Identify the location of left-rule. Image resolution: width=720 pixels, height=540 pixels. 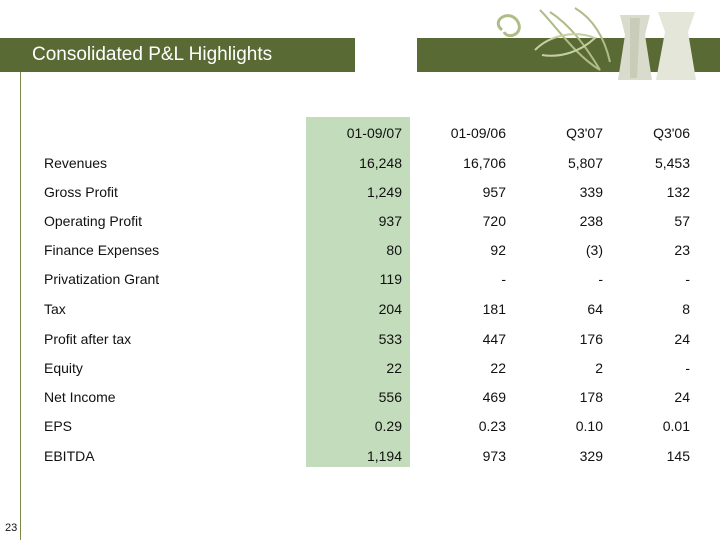
(20, 306).